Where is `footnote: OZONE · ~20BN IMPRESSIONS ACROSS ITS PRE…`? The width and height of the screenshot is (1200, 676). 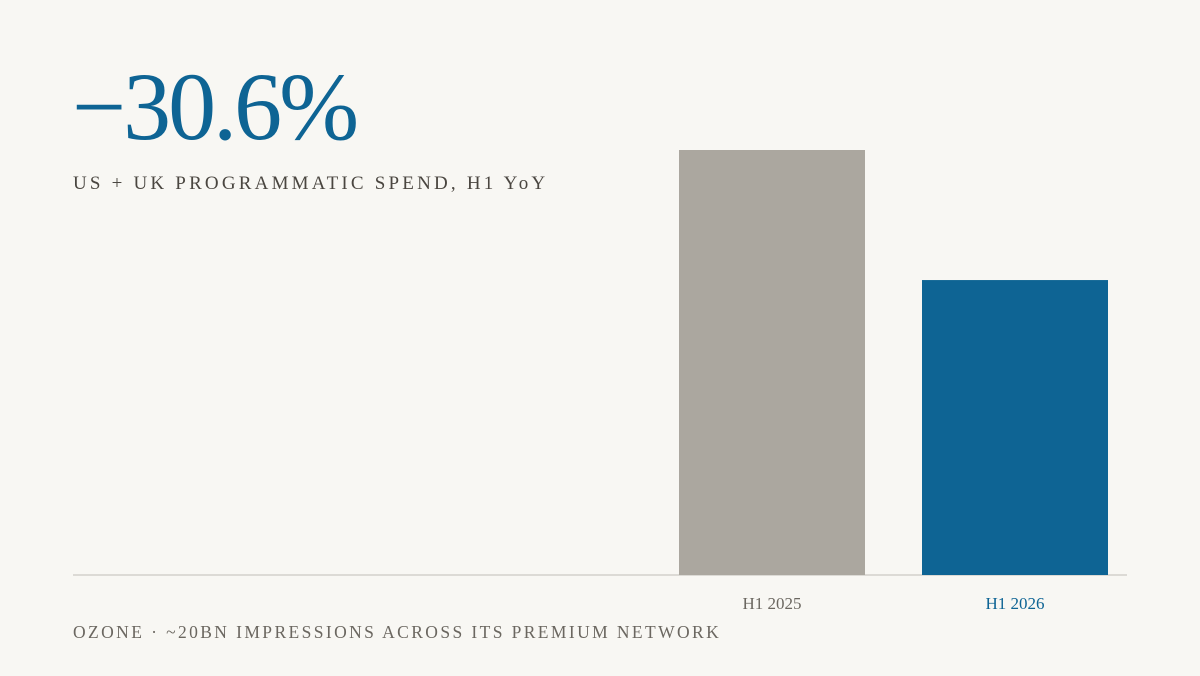 footnote: OZONE · ~20BN IMPRESSIONS ACROSS ITS PRE… is located at coordinates (397, 632).